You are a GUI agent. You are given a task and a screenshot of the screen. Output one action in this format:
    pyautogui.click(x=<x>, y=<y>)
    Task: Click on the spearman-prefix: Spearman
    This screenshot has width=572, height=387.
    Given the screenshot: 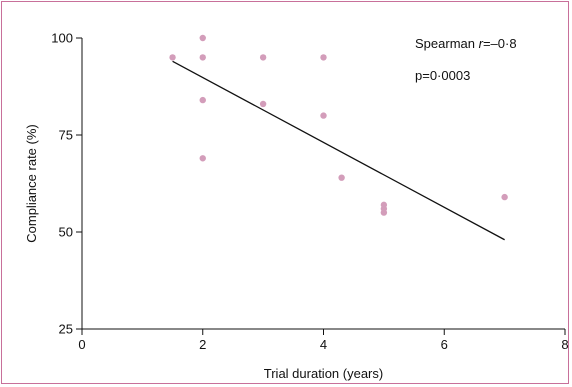 What is the action you would take?
    pyautogui.click(x=447, y=43)
    